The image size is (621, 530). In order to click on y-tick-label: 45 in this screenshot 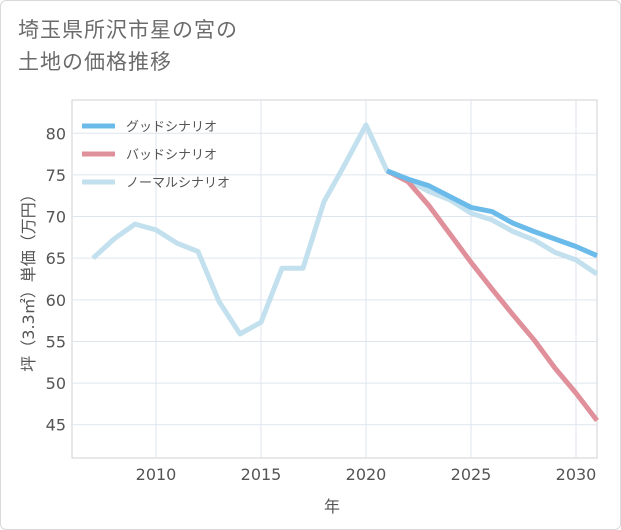, I will do `click(56, 425)`.